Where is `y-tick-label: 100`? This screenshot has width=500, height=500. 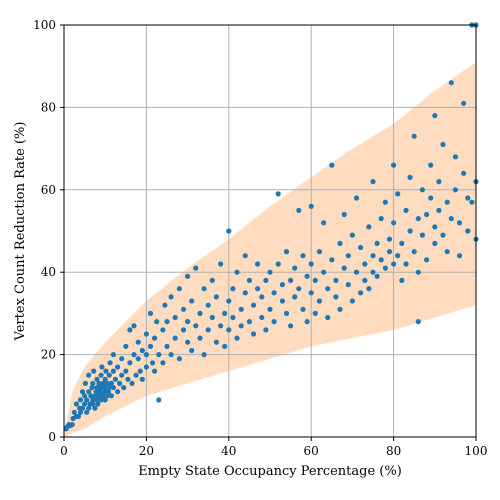
y-tick-label: 100 is located at coordinates (44, 25).